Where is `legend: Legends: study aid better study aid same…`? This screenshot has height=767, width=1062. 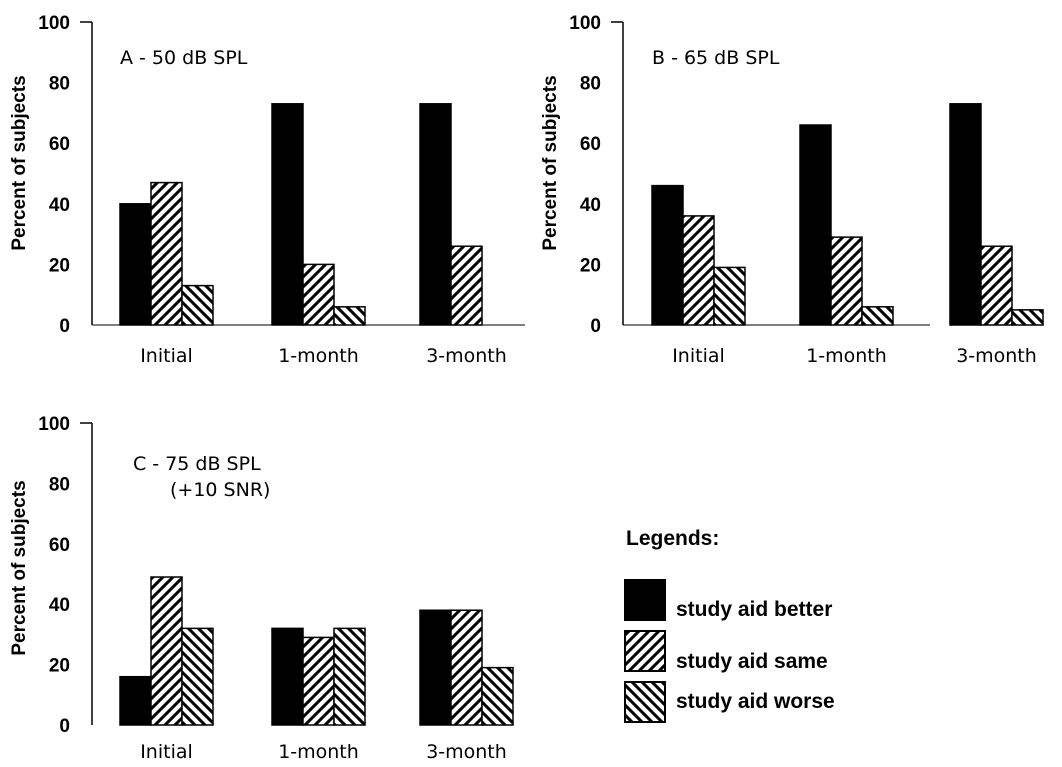
legend: Legends: study aid better study aid same… is located at coordinates (729, 625).